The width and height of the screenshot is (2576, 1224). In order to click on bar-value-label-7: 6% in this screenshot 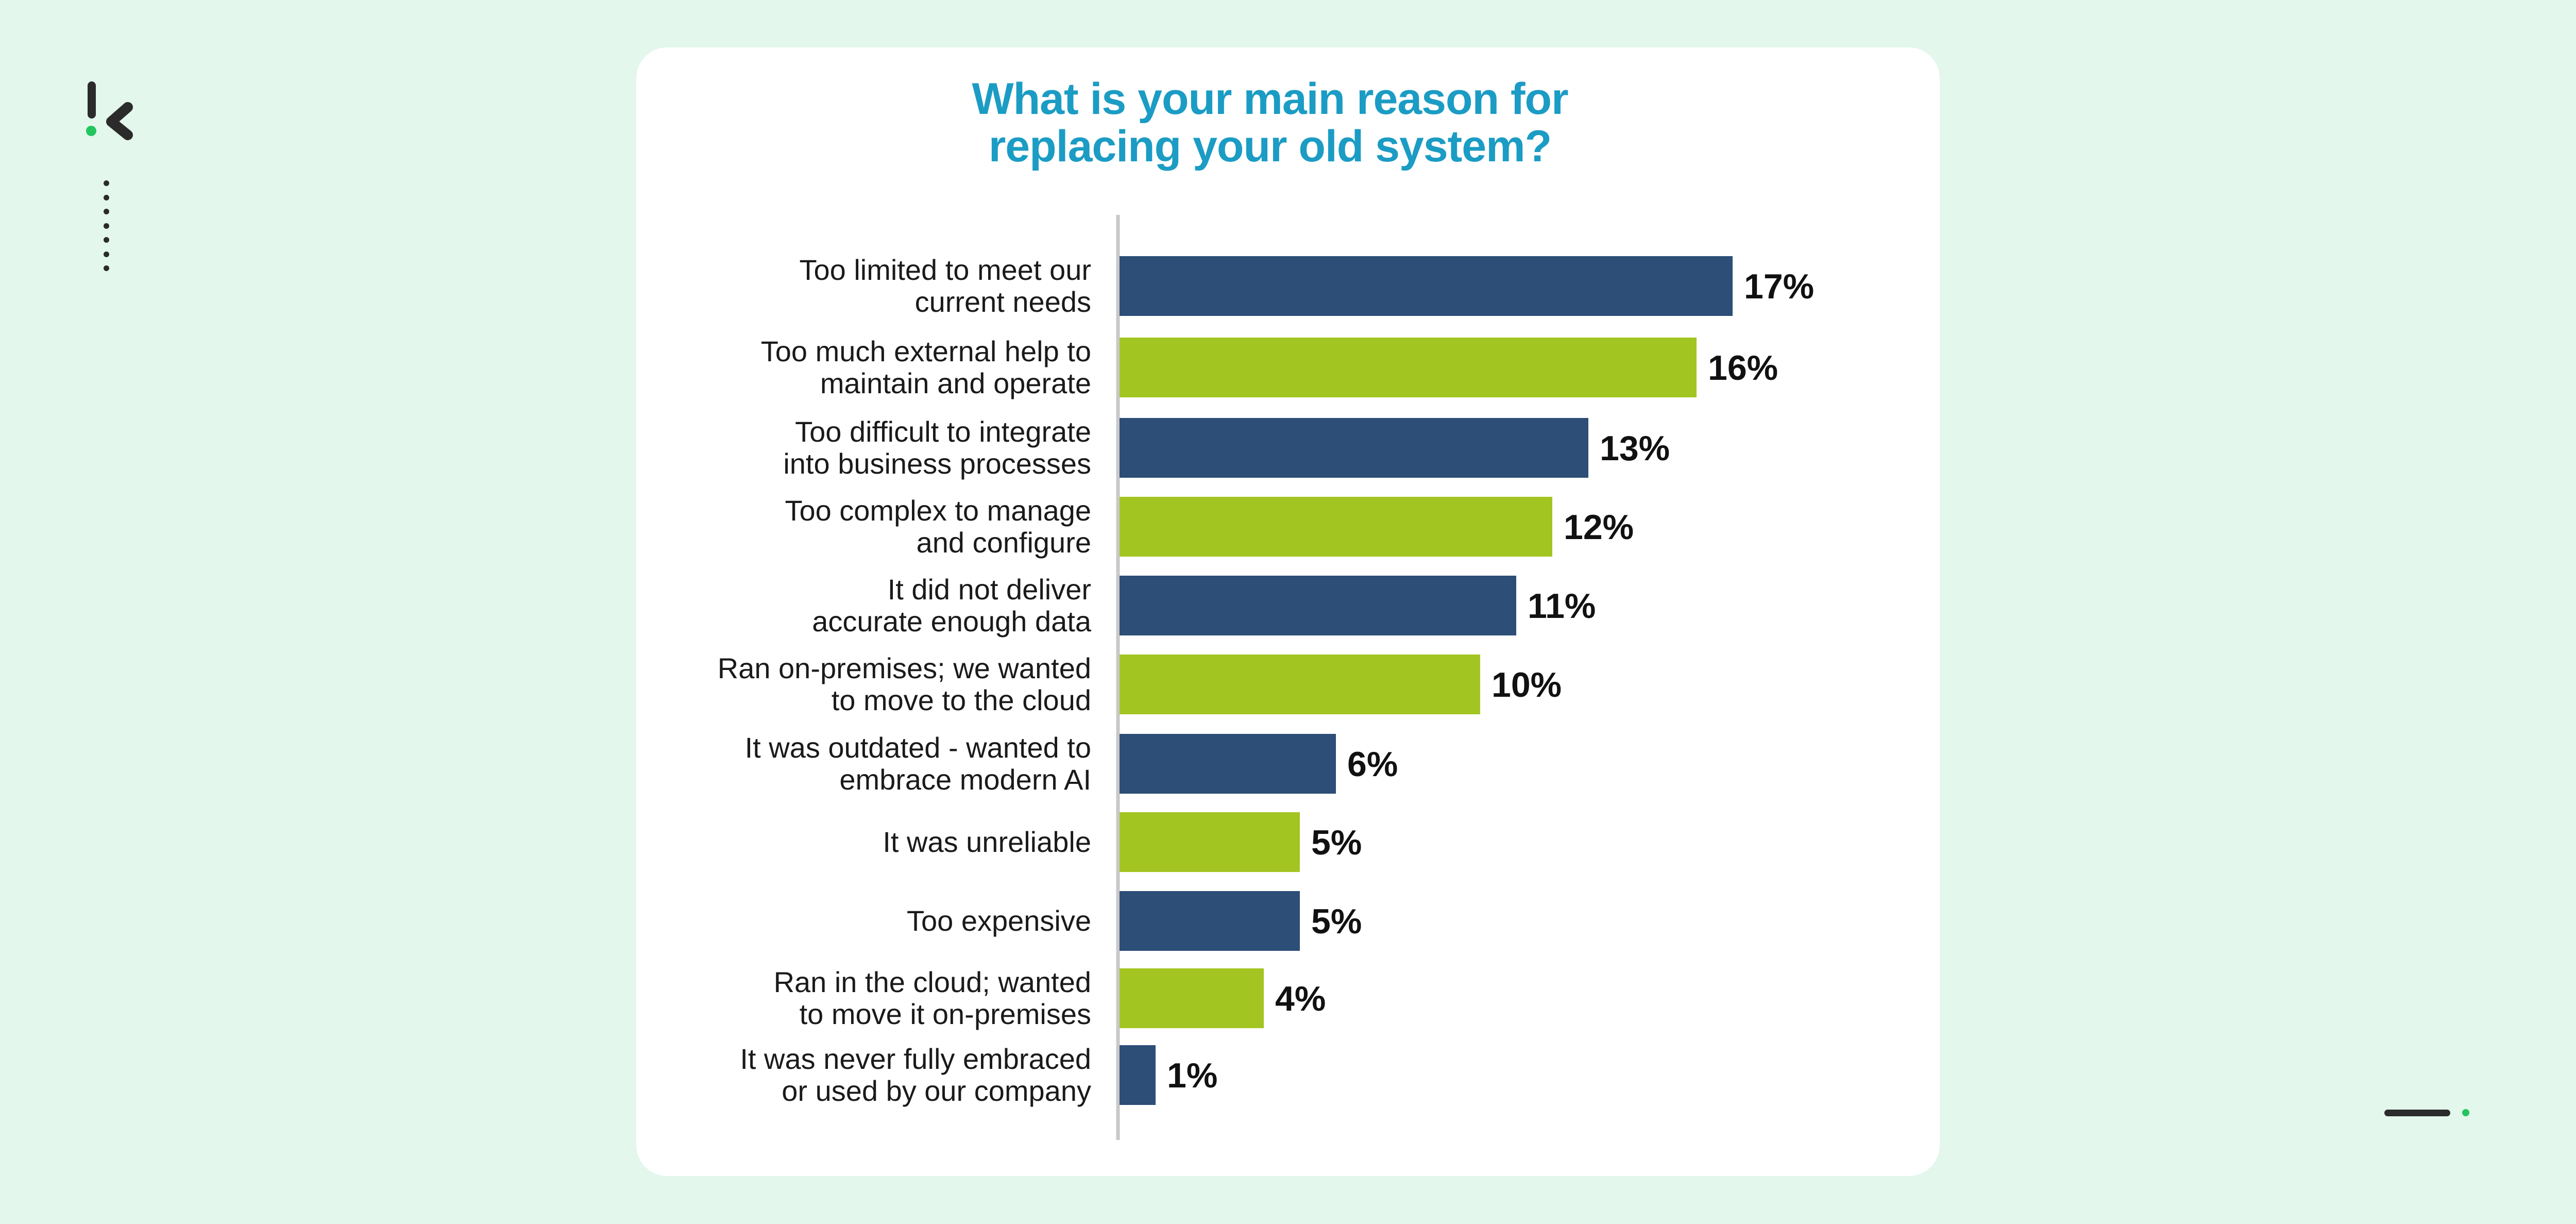, I will do `click(1372, 764)`.